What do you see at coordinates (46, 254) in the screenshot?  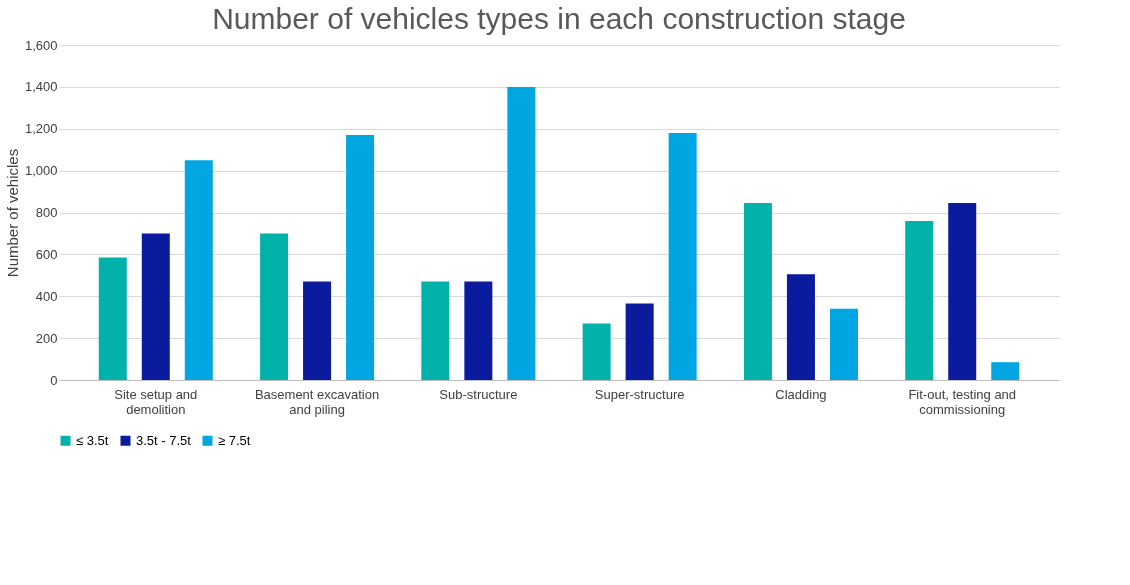 I see `y-tick-label: 600` at bounding box center [46, 254].